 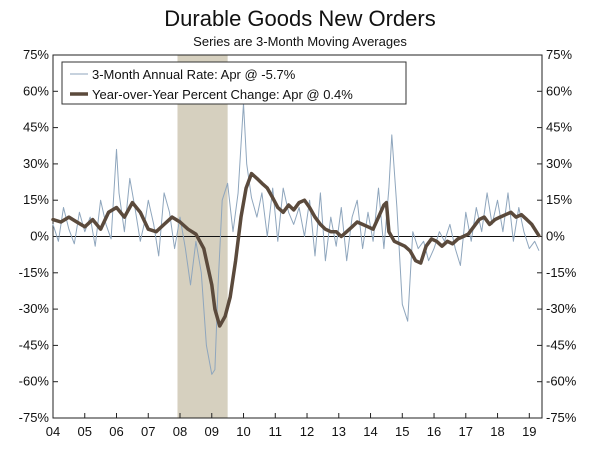 What do you see at coordinates (559, 199) in the screenshot?
I see `y-tick-label-right: 15%` at bounding box center [559, 199].